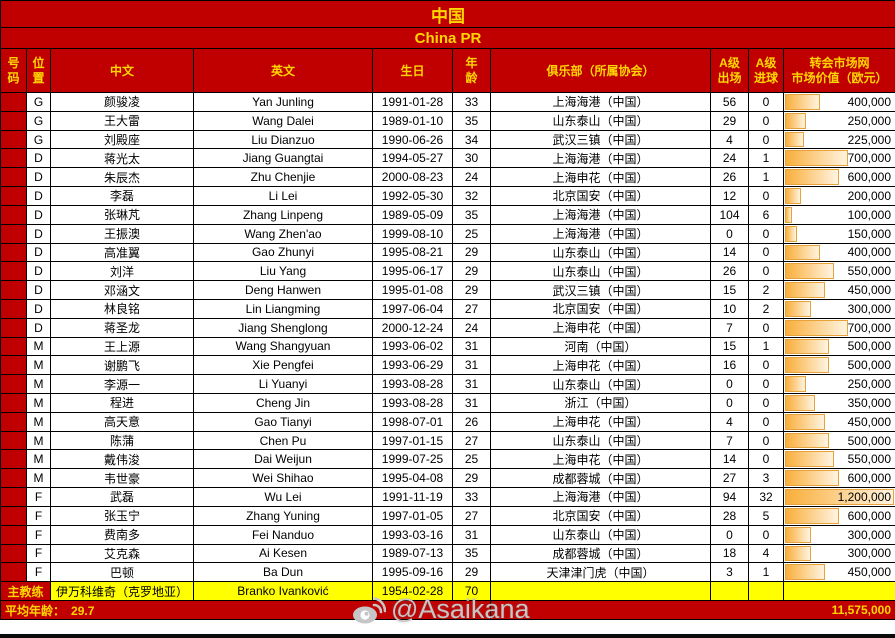  Describe the element at coordinates (471, 440) in the screenshot. I see `player-age-cell: 27` at that location.